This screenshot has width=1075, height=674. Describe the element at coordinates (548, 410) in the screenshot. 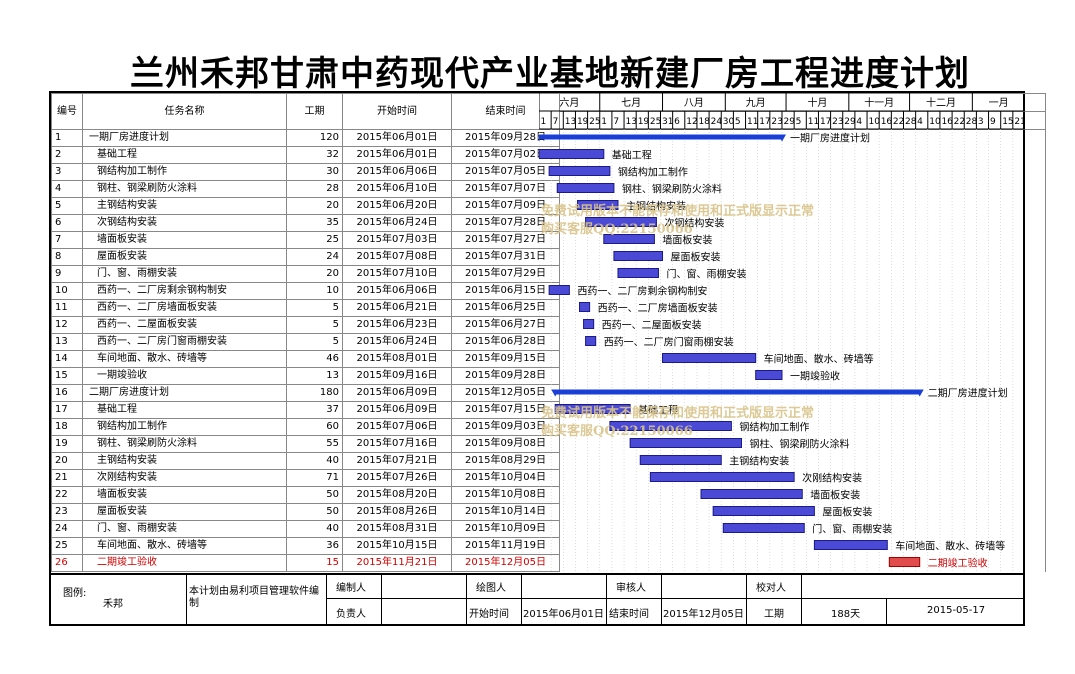

I see `task-row: 17 基础工程 37 2015年06月09日 2015年07月15日` at that location.